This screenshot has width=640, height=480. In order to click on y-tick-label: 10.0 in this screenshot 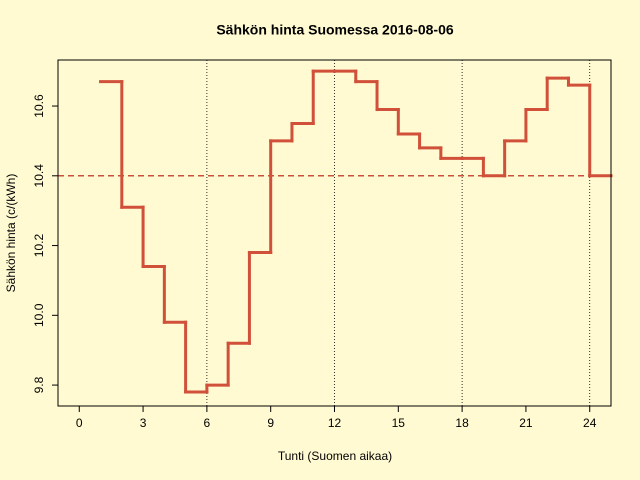, I will do `click(39, 315)`.